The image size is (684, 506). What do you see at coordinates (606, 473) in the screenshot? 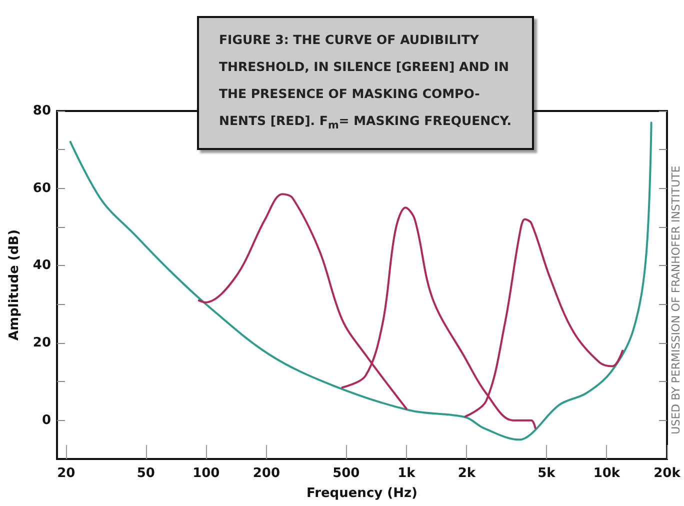
I see `x-tick-label: 10k` at bounding box center [606, 473].